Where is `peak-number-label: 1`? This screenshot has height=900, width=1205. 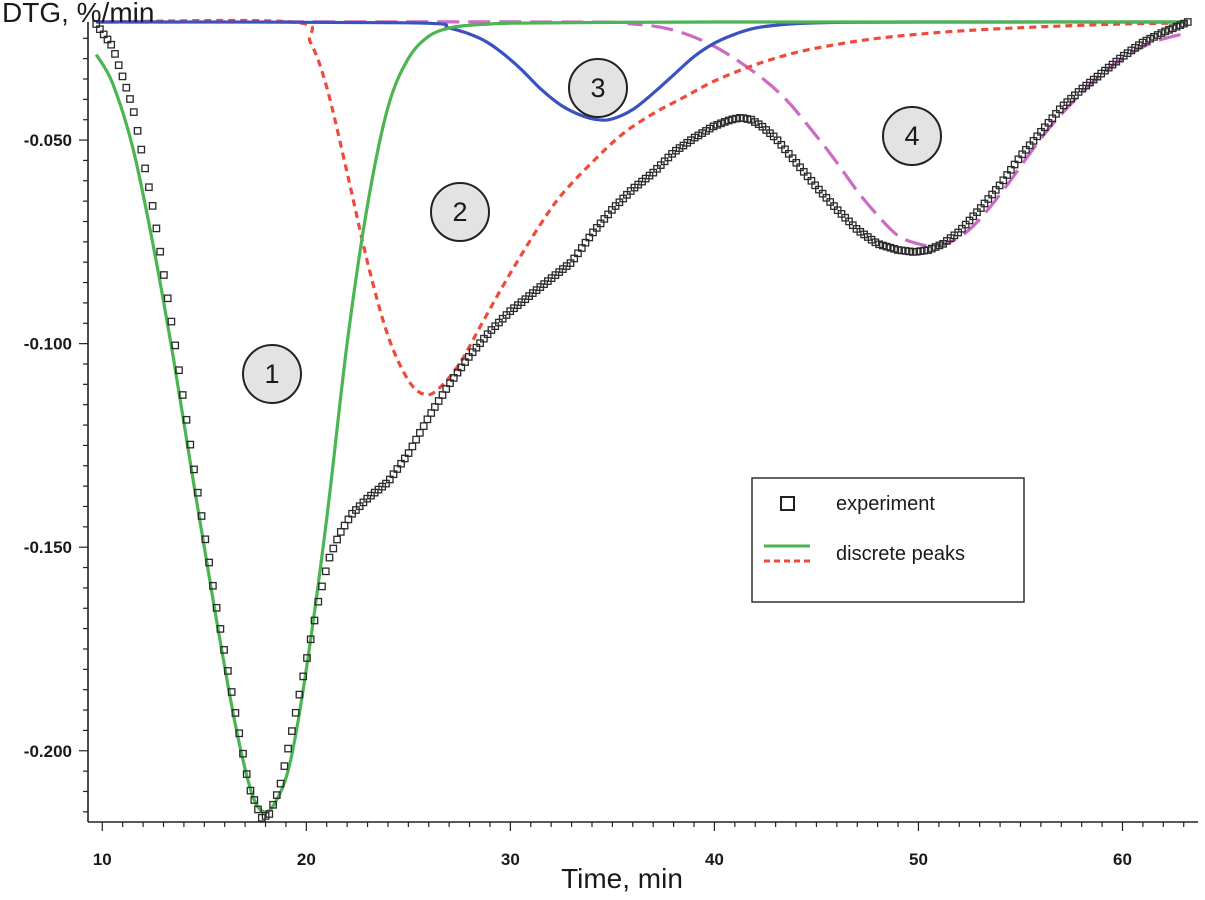 peak-number-label: 1 is located at coordinates (271, 374).